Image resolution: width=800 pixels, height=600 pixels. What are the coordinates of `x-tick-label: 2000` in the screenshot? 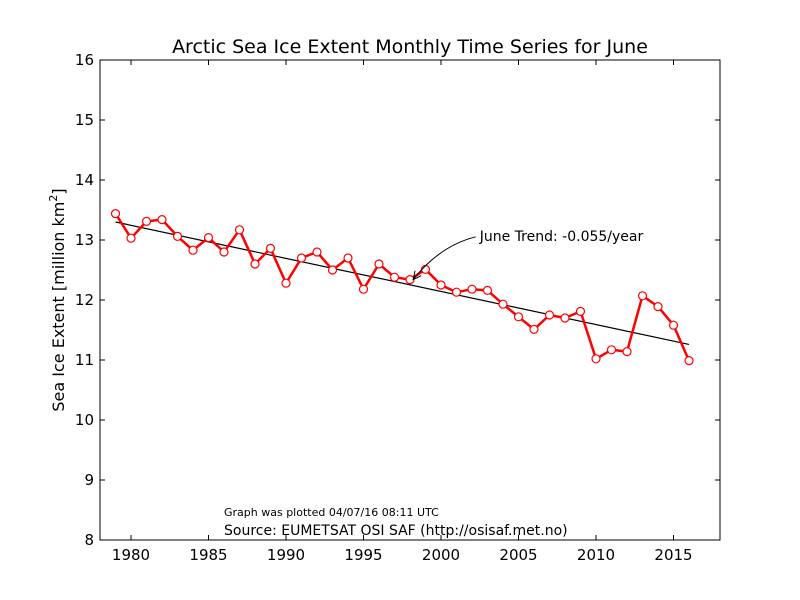 It's located at (441, 555).